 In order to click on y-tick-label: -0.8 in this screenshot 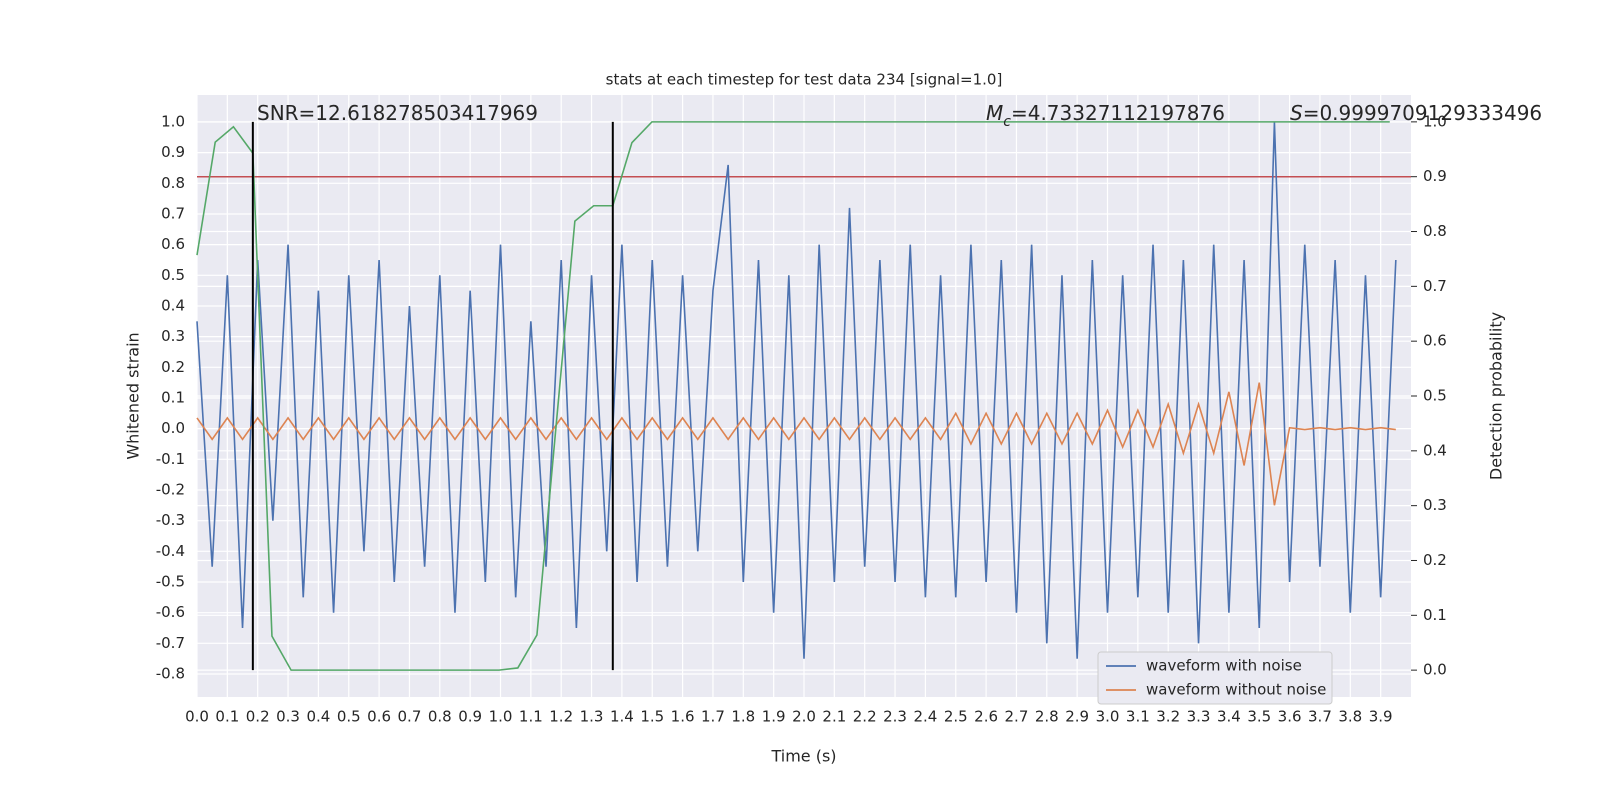, I will do `click(170, 673)`.